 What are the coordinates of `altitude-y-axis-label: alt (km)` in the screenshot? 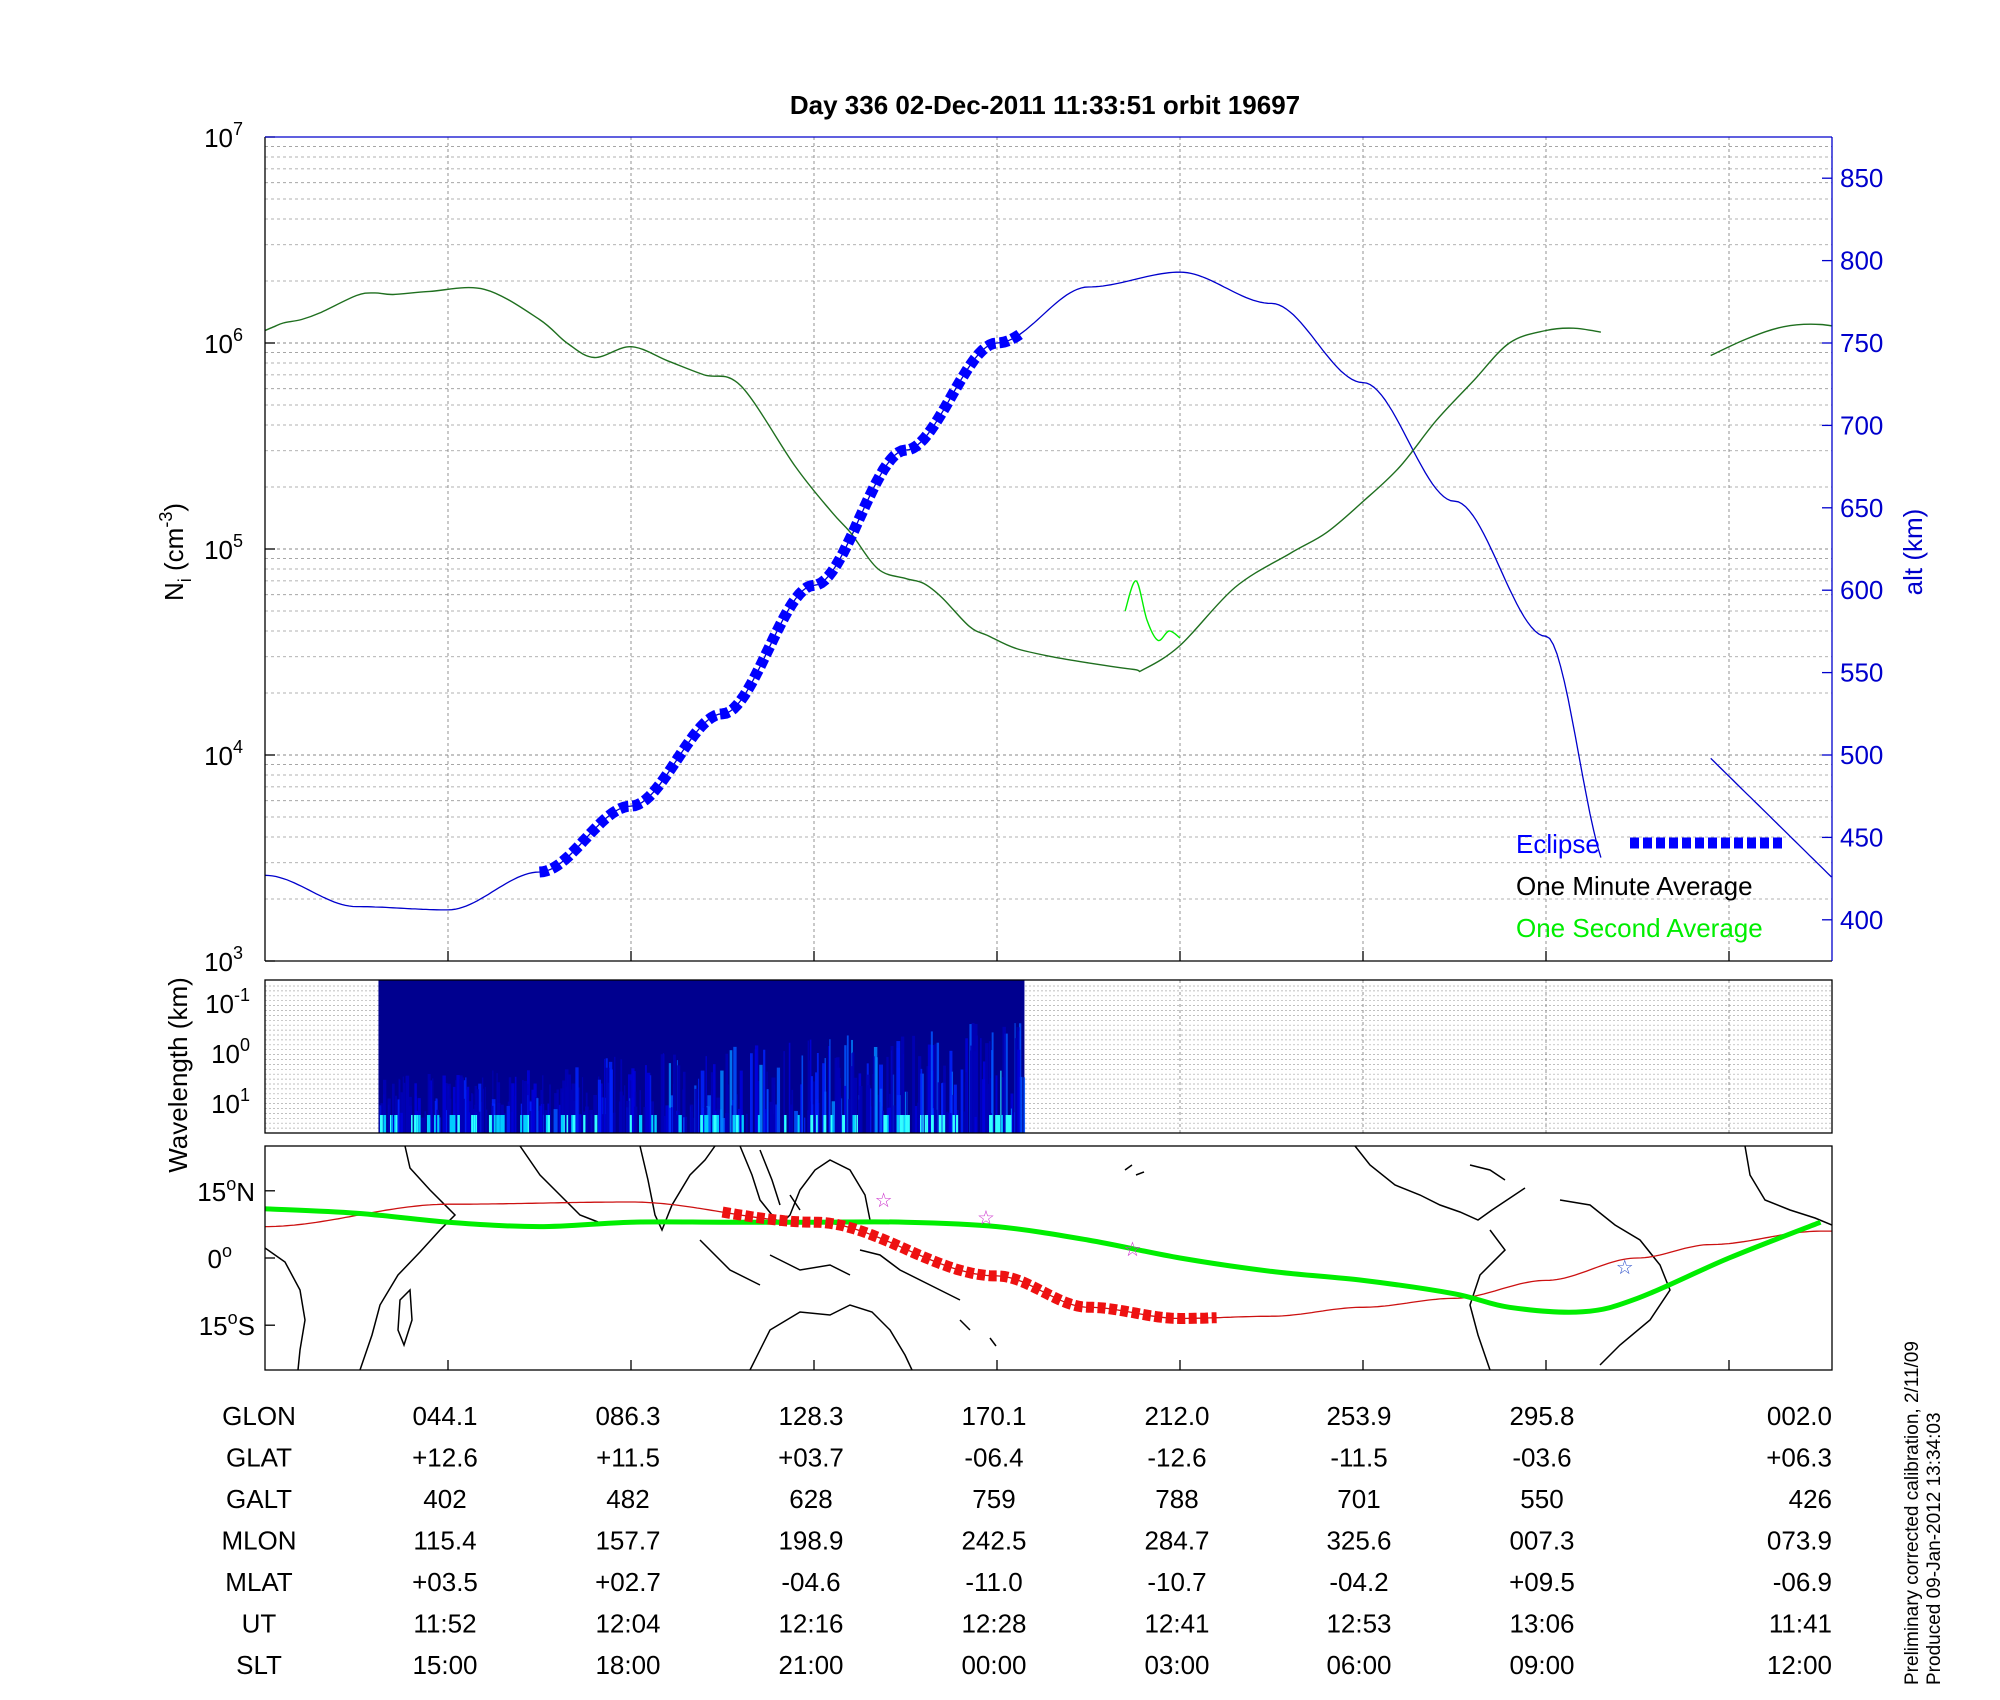 It's located at (1913, 552).